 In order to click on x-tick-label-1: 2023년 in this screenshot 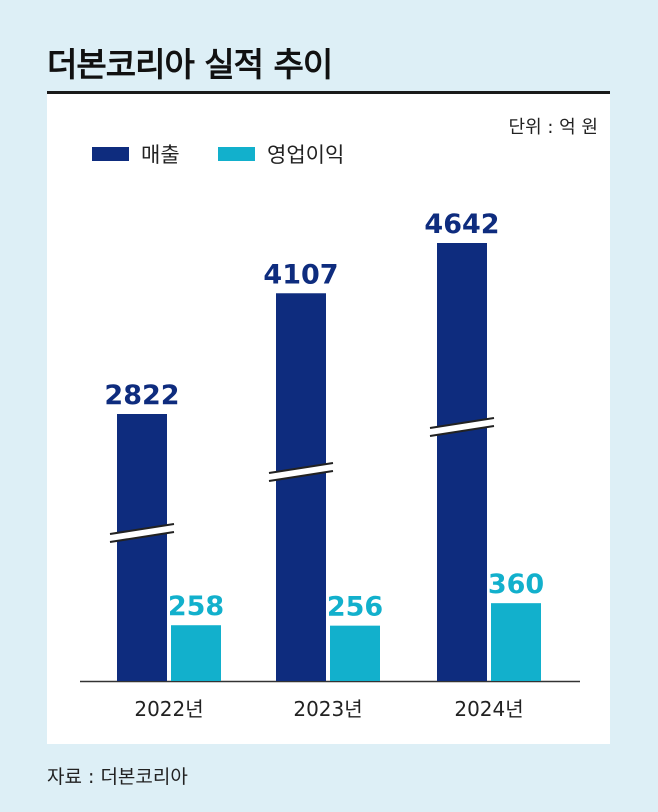, I will do `click(327, 709)`.